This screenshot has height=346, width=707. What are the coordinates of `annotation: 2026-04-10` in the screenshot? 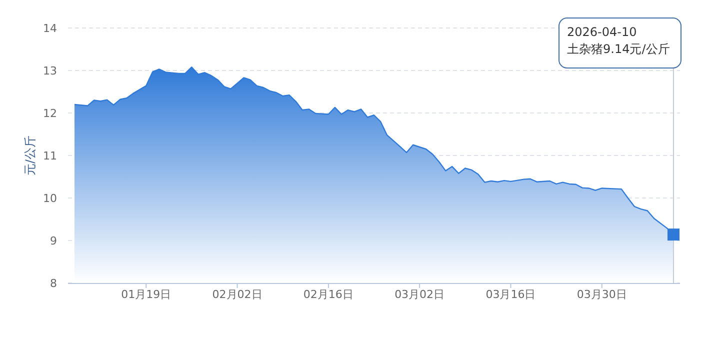 It's located at (602, 32).